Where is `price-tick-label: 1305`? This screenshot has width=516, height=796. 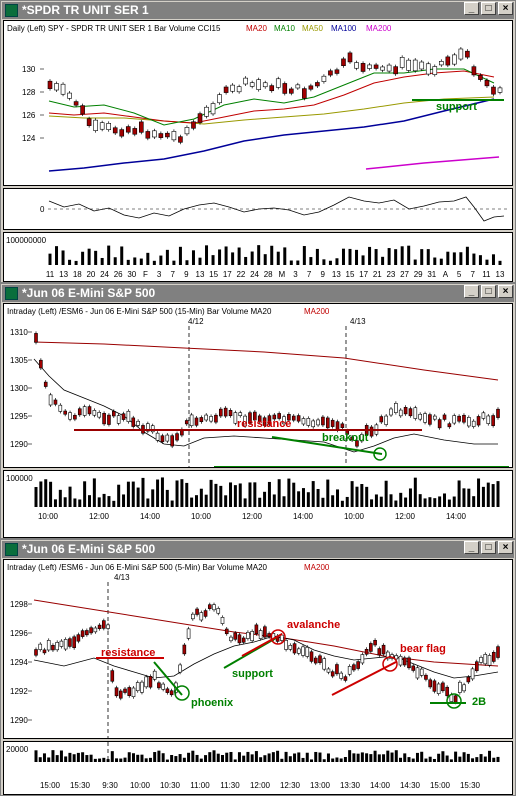 price-tick-label: 1305 is located at coordinates (19, 360).